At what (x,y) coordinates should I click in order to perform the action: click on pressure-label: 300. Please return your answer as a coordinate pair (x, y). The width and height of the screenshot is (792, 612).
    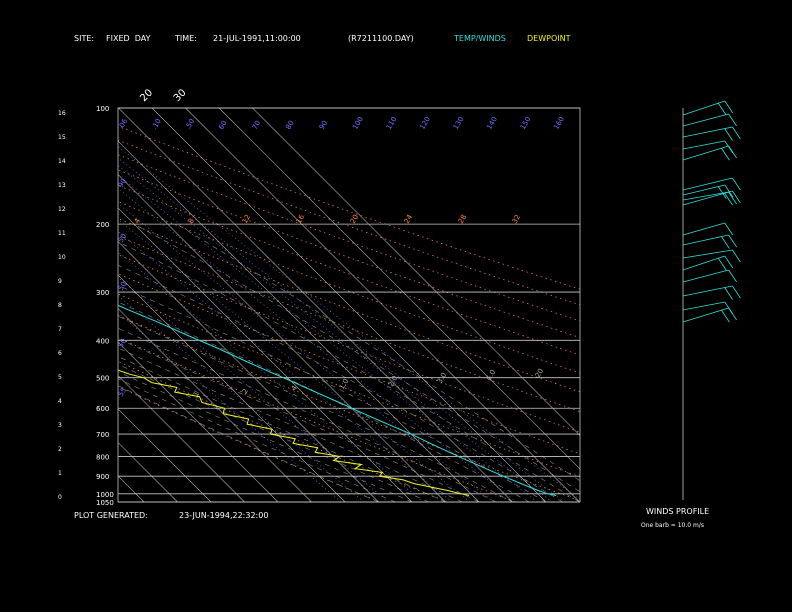
    Looking at the image, I should click on (102, 293).